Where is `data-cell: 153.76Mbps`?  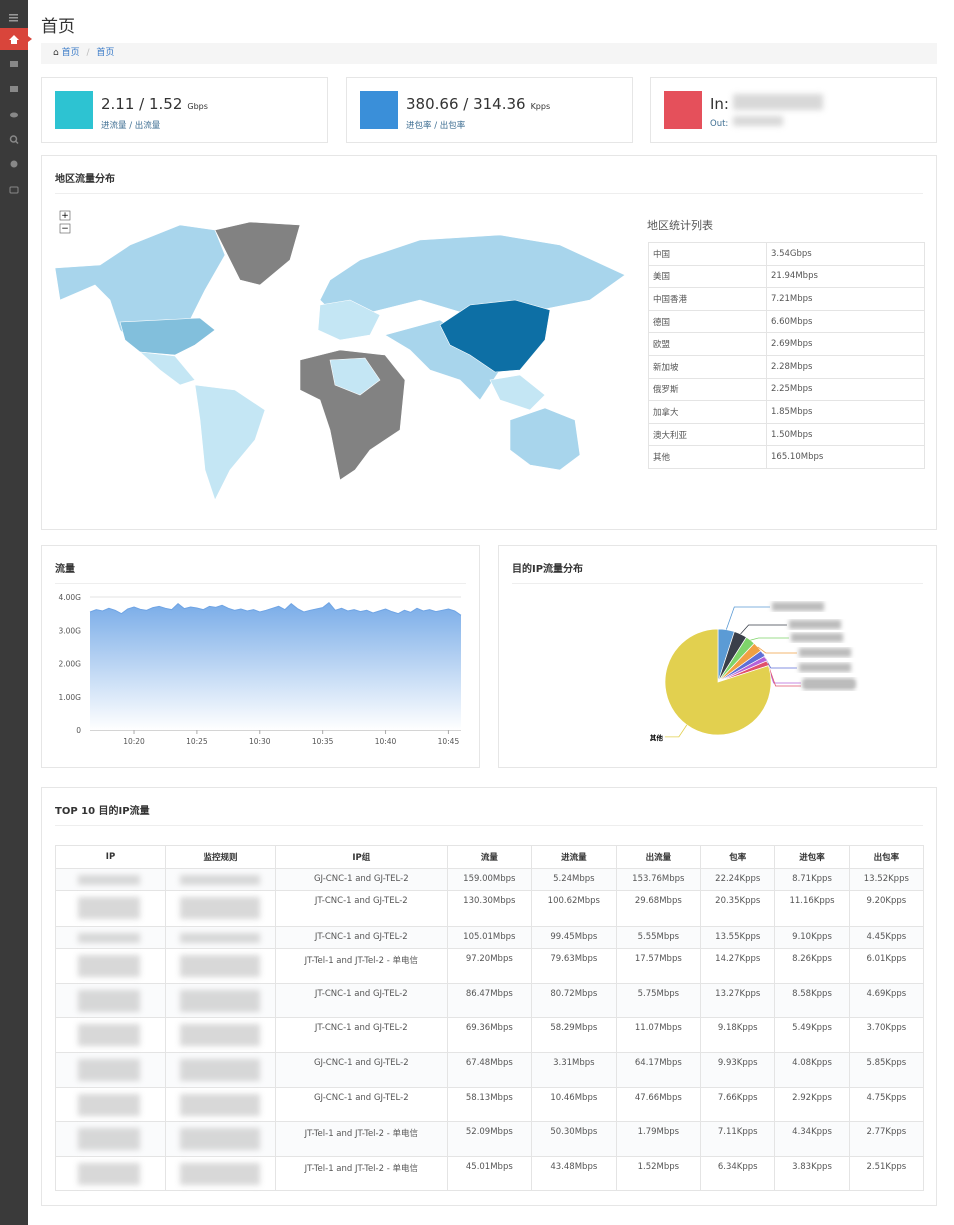 data-cell: 153.76Mbps is located at coordinates (658, 879).